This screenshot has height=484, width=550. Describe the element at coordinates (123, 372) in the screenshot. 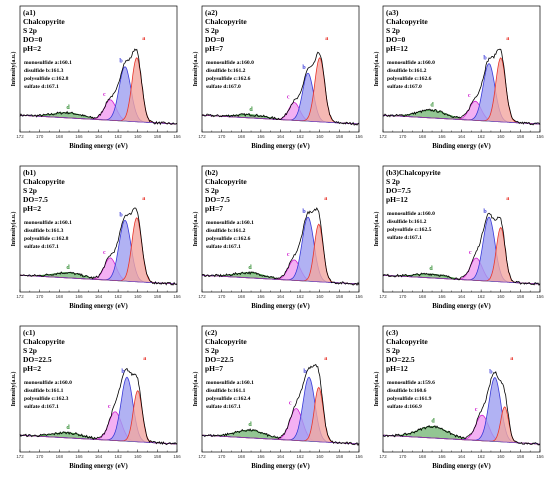

I see `peak-label-b: b` at that location.